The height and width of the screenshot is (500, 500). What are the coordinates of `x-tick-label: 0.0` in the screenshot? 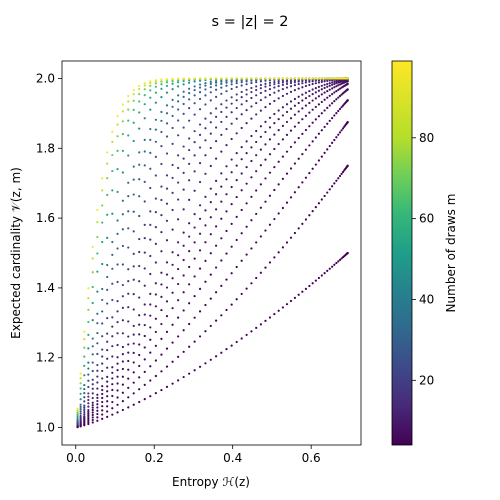 It's located at (75, 458).